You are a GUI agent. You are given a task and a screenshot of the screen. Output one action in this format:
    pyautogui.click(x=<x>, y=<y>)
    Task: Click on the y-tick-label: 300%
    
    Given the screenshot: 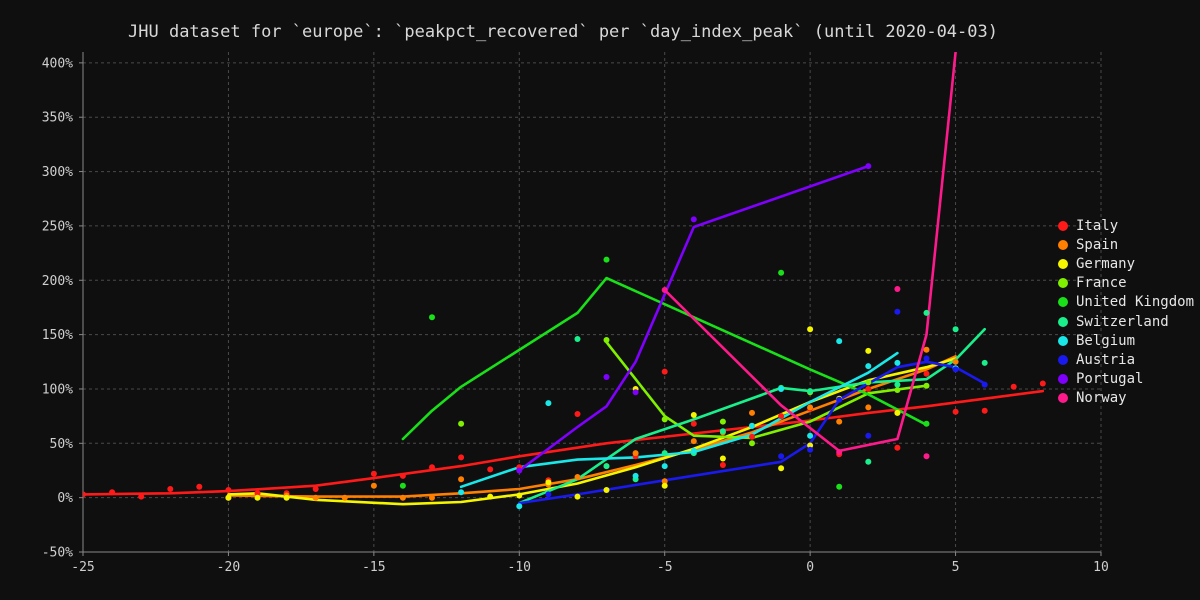 What is the action you would take?
    pyautogui.click(x=57, y=172)
    